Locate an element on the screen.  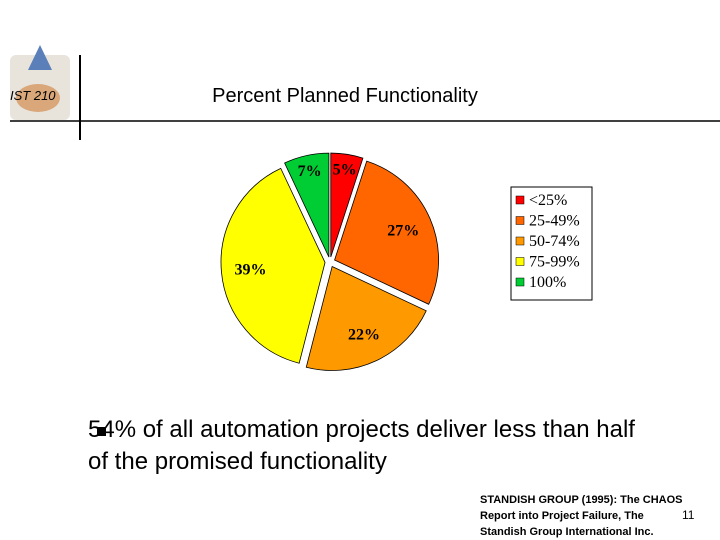
data-label: 39% is located at coordinates (250, 270).